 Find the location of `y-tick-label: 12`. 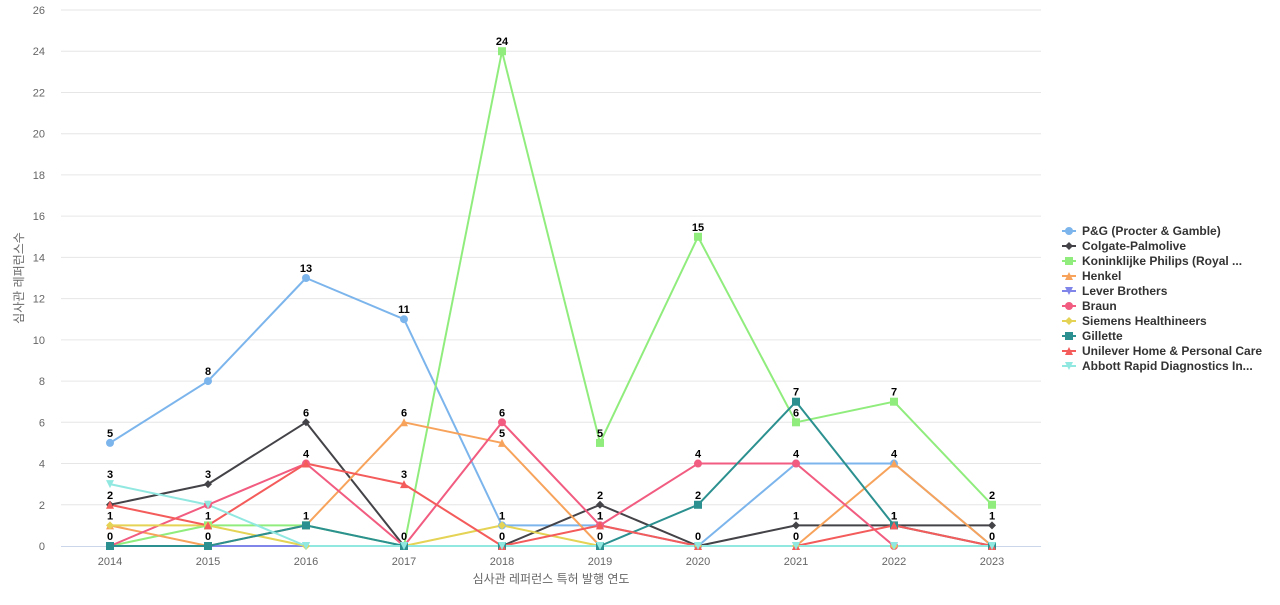

y-tick-label: 12 is located at coordinates (39, 300).